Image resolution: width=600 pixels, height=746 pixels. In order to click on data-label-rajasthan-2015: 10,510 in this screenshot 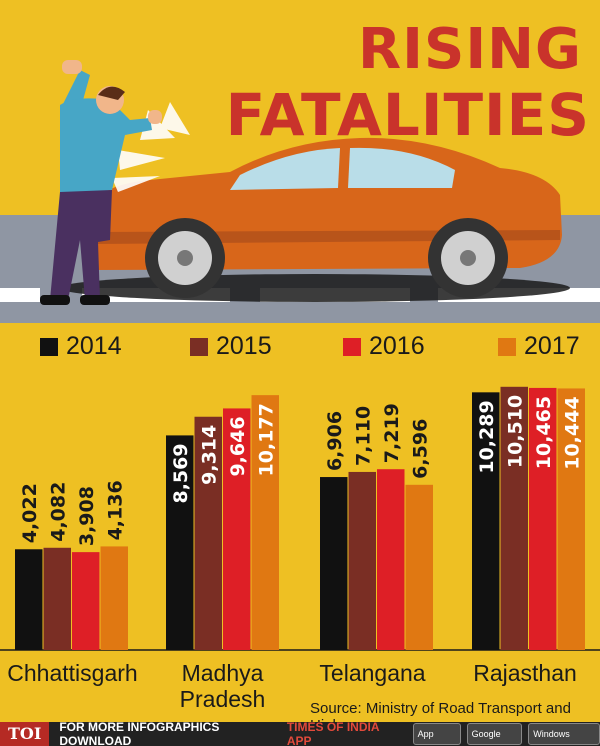, I will do `click(515, 431)`.